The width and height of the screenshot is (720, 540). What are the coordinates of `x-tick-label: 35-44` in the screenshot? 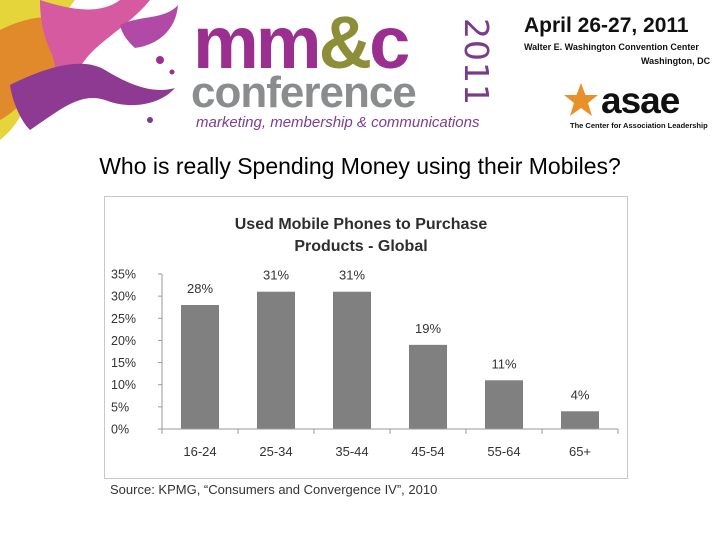 It's located at (351, 451).